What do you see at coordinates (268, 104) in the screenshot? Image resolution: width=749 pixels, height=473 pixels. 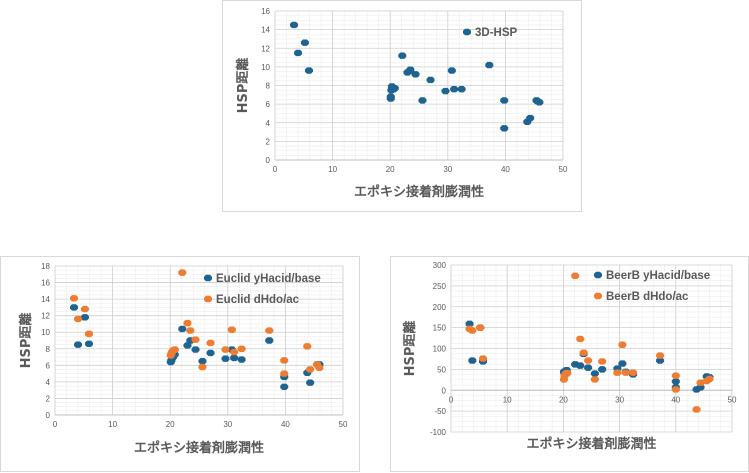 I see `y-tick-label: 6` at bounding box center [268, 104].